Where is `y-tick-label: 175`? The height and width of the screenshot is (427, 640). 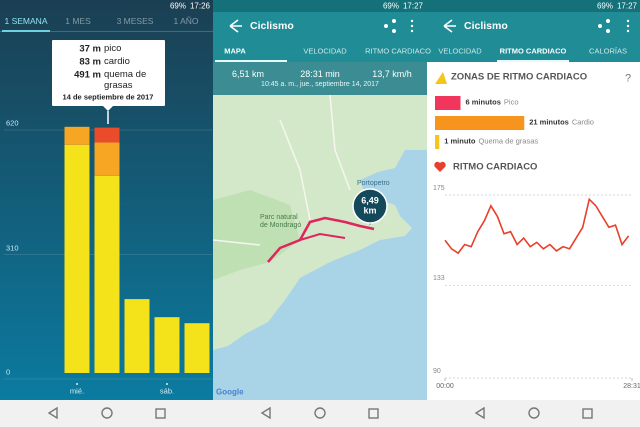 y-tick-label: 175 is located at coordinates (439, 188).